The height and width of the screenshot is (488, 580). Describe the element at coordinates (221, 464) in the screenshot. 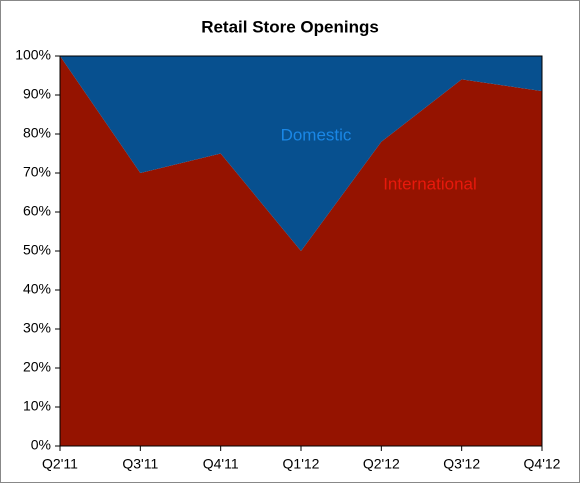

I see `x-tick-label: Q4'11` at that location.